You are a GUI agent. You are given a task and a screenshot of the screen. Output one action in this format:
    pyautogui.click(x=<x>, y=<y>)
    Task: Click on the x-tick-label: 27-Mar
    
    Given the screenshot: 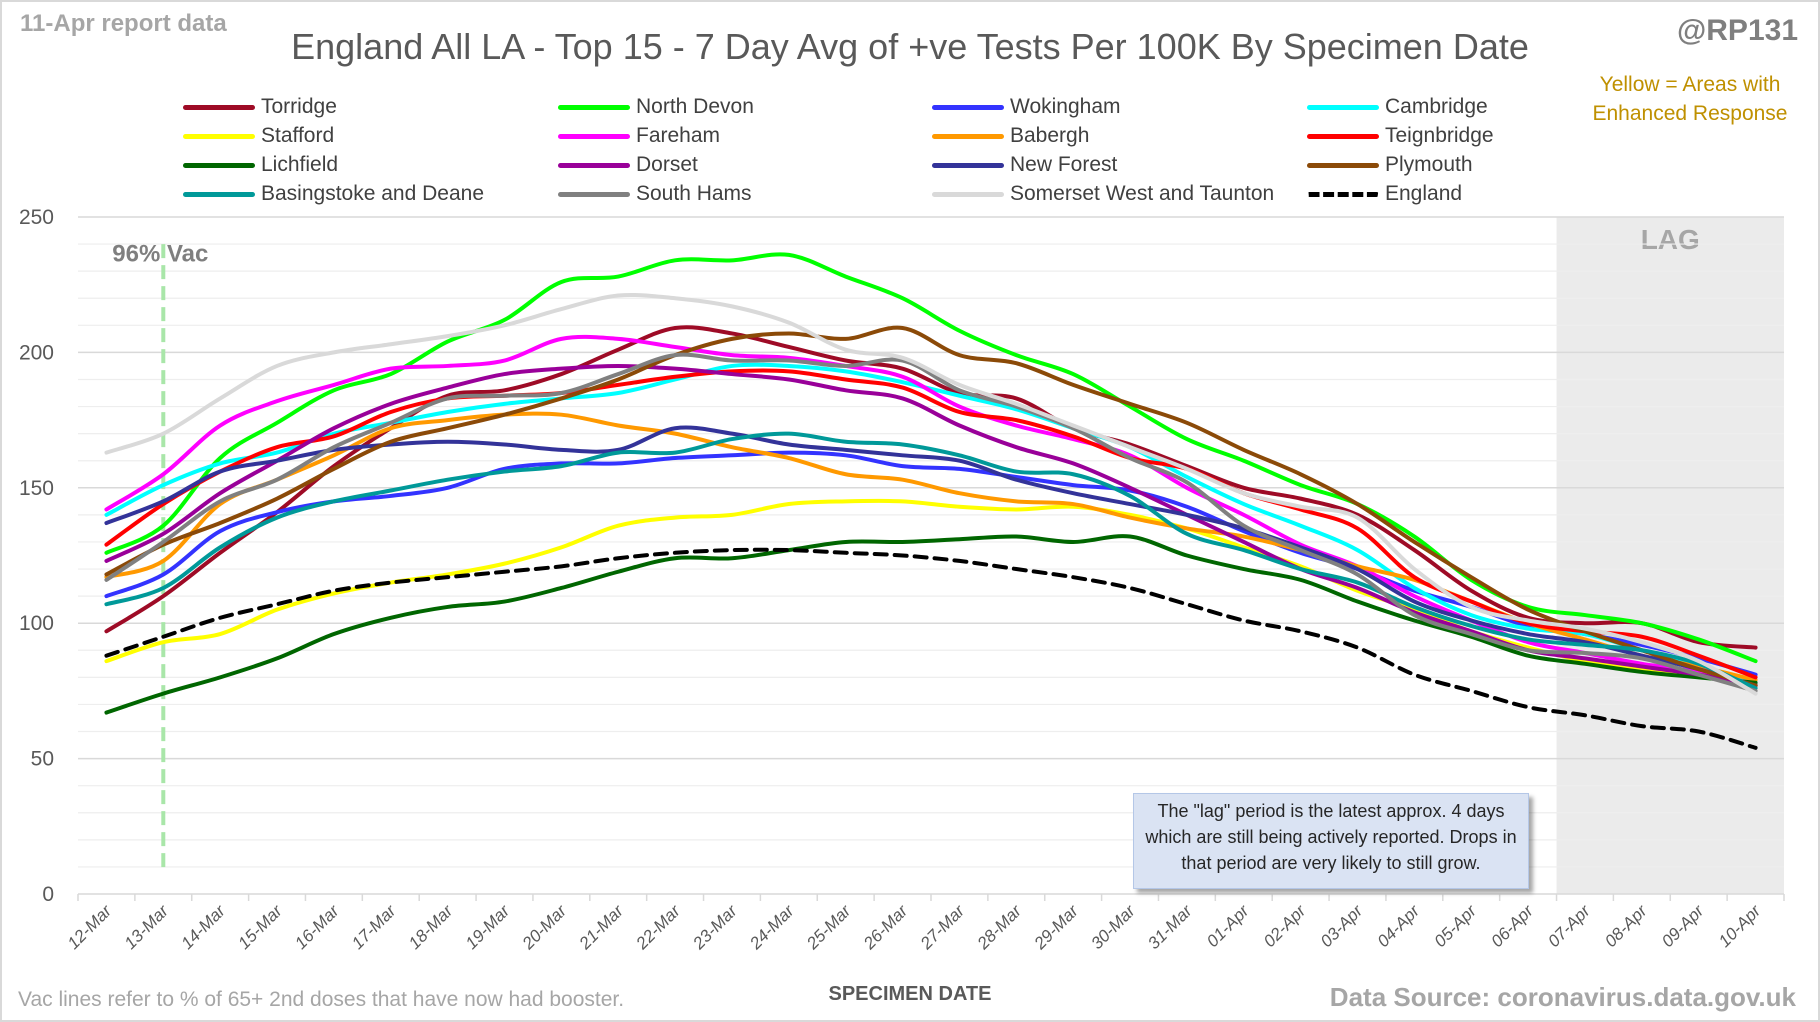 What is the action you would take?
    pyautogui.click(x=942, y=926)
    